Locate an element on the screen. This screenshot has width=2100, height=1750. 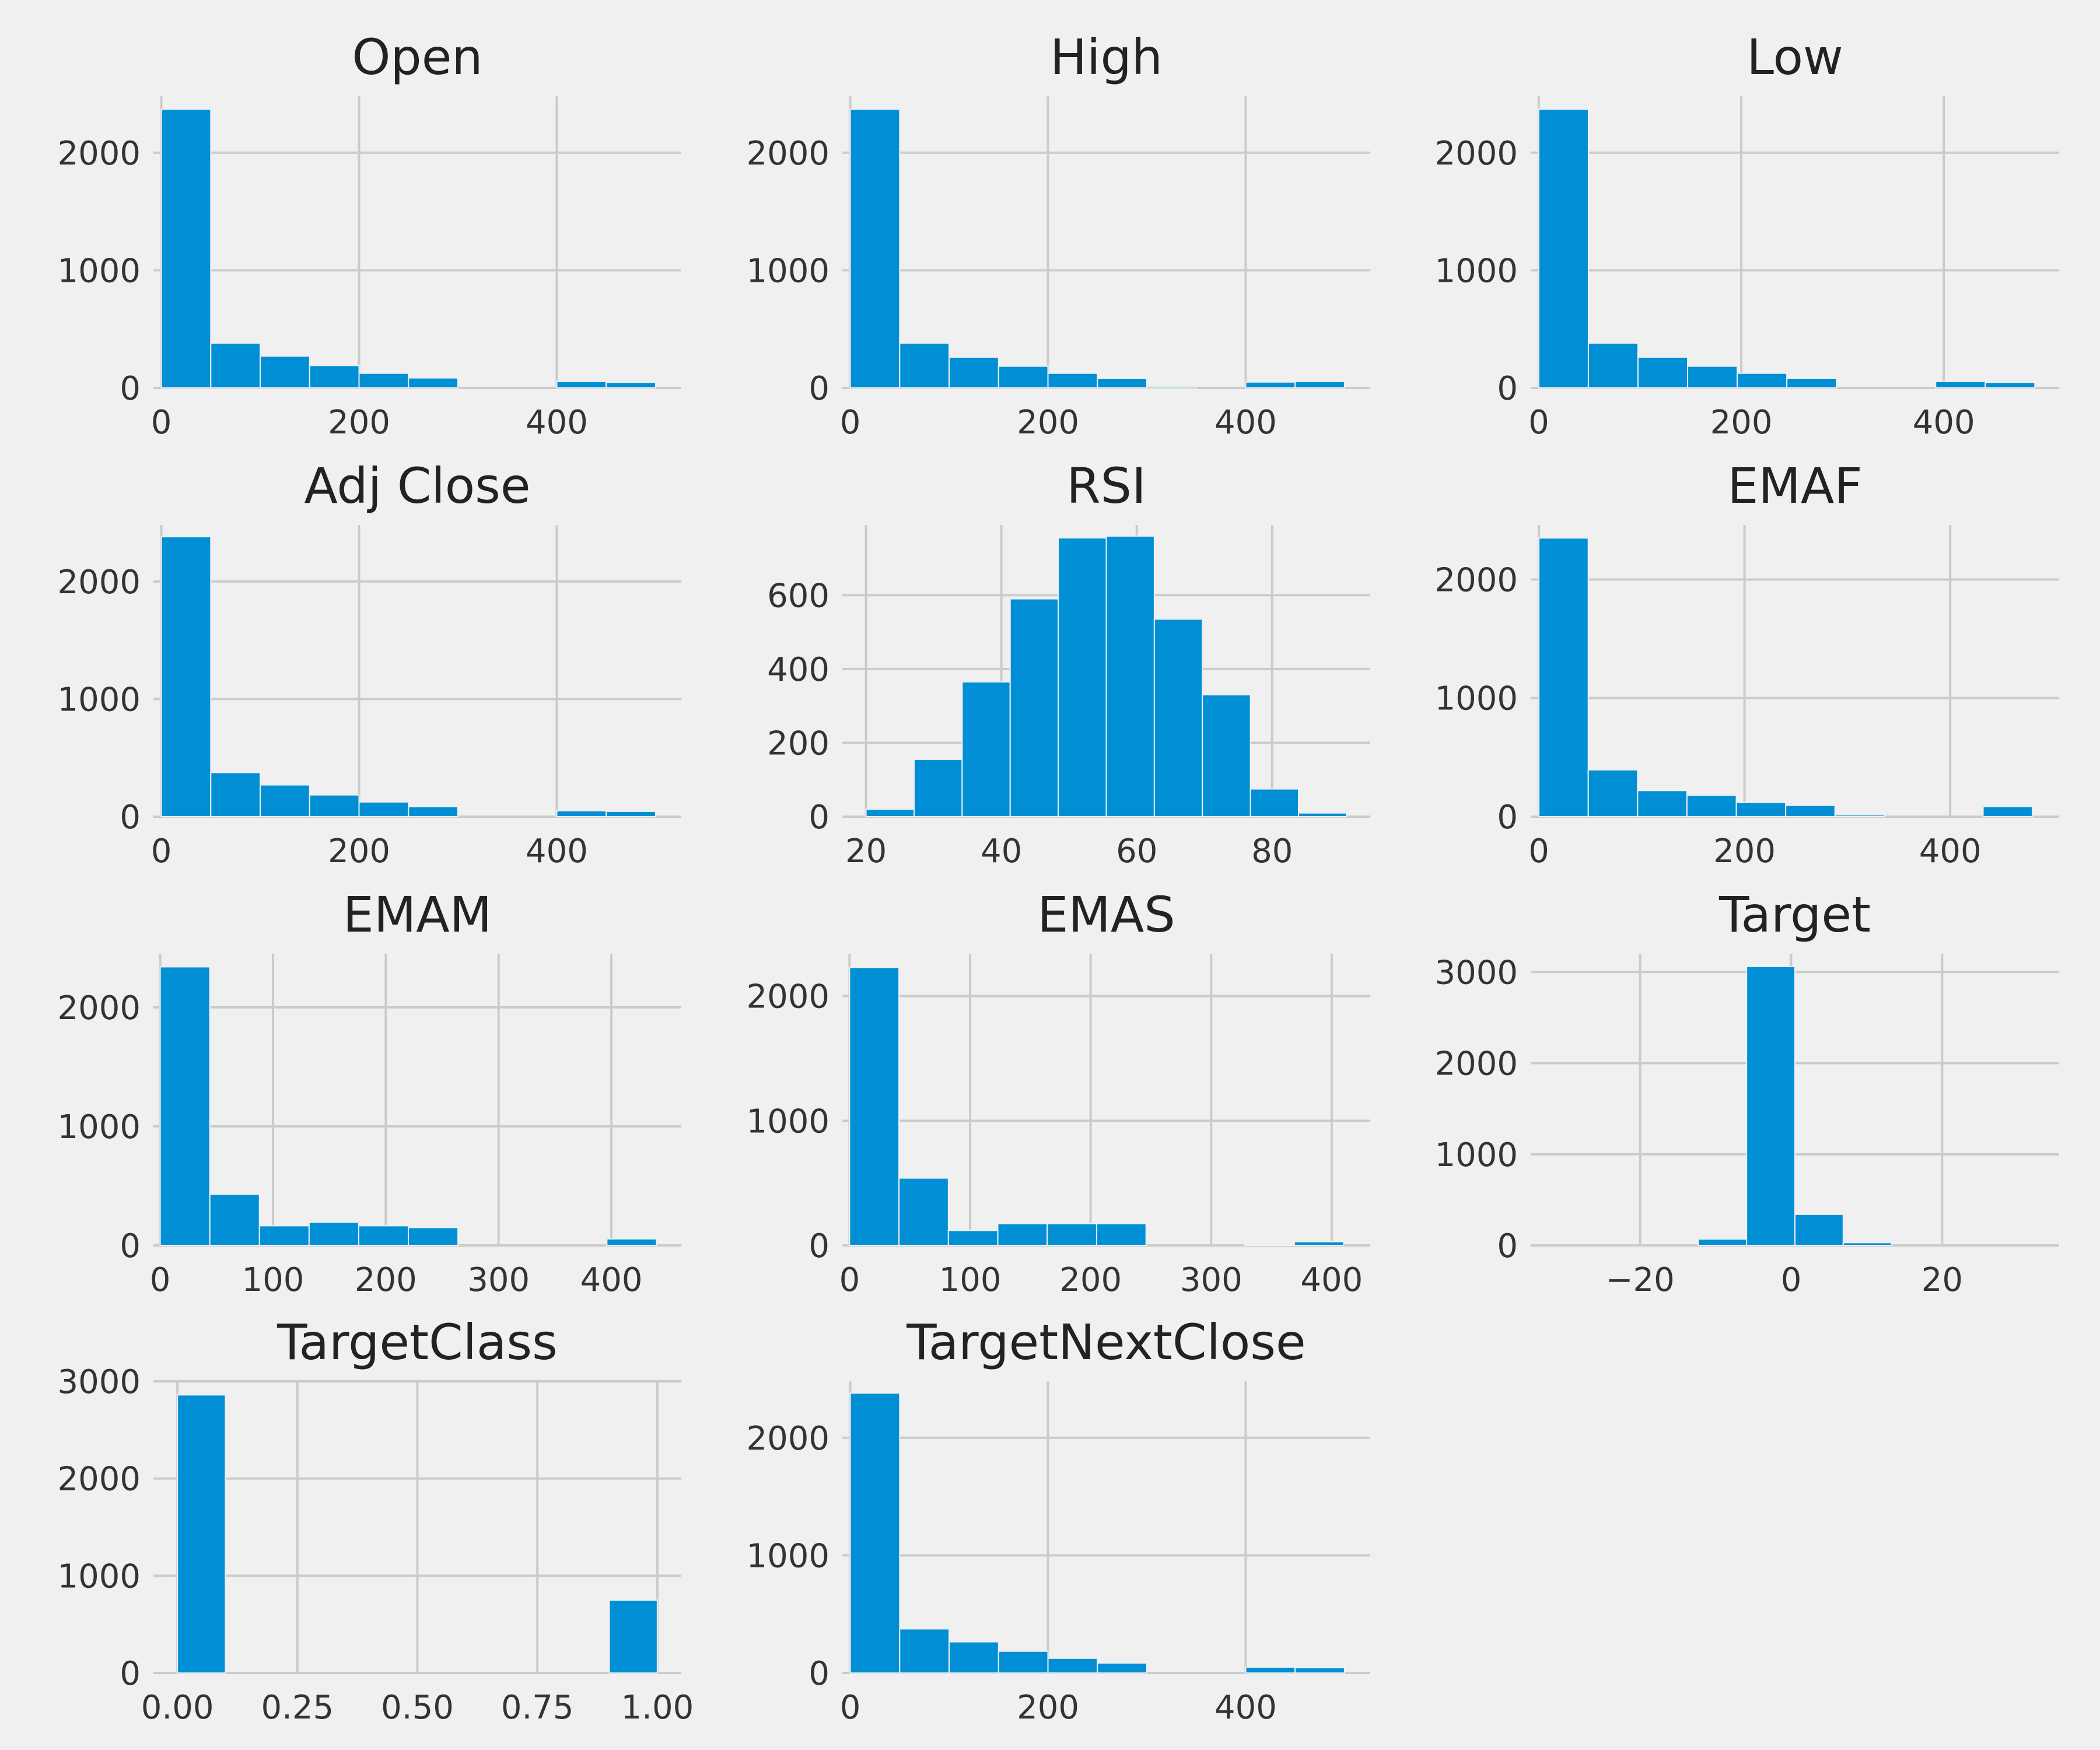
x-tick-label: 0.25 is located at coordinates (297, 1708).